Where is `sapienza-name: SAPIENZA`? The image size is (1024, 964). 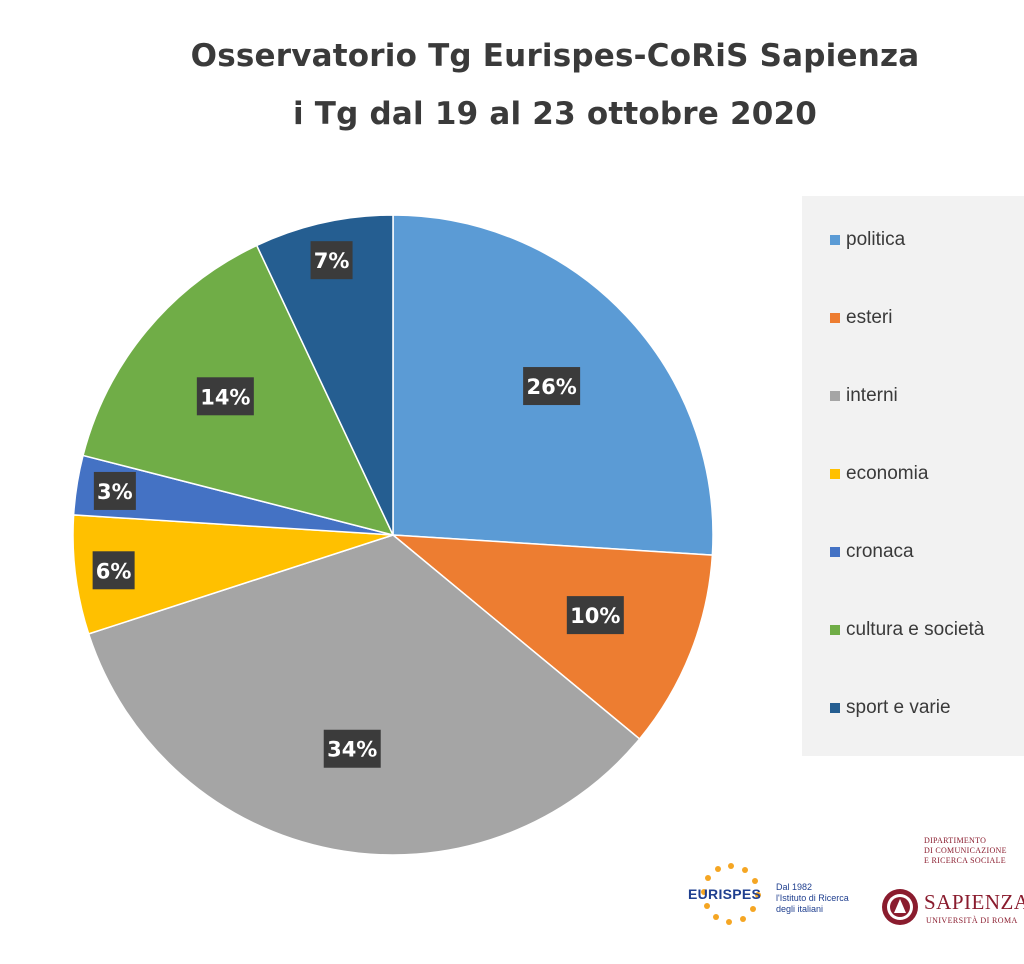
sapienza-name: SAPIENZA is located at coordinates (974, 902).